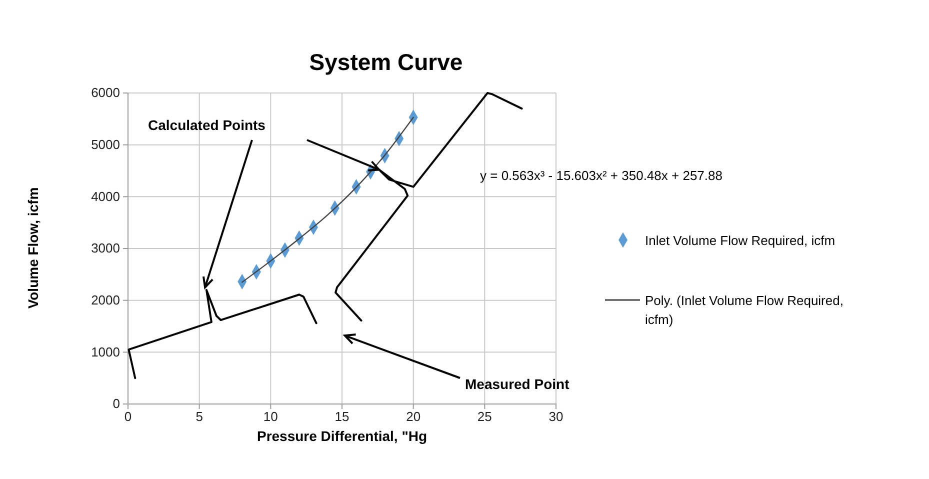 Image resolution: width=929 pixels, height=479 pixels. I want to click on x-tick-label: 30, so click(556, 416).